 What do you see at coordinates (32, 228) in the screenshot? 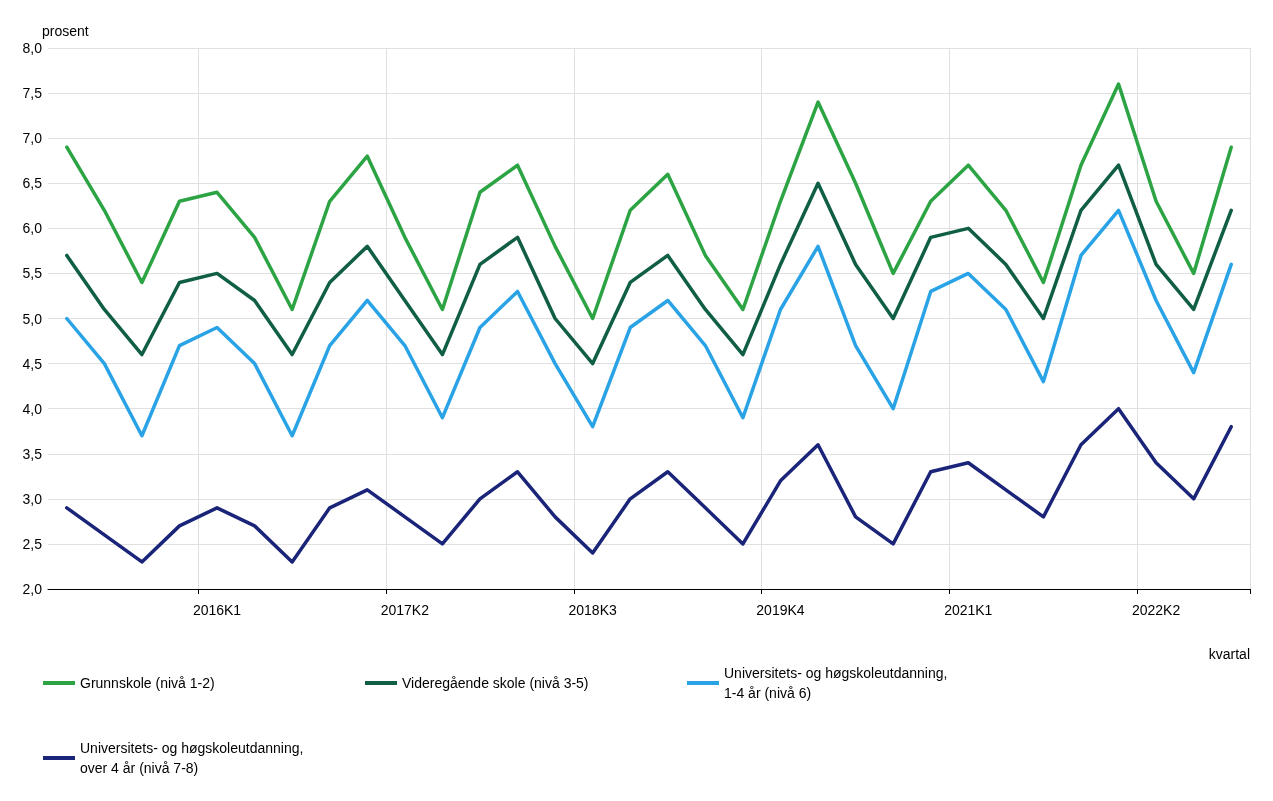
I see `y-tick-label: 6,0` at bounding box center [32, 228].